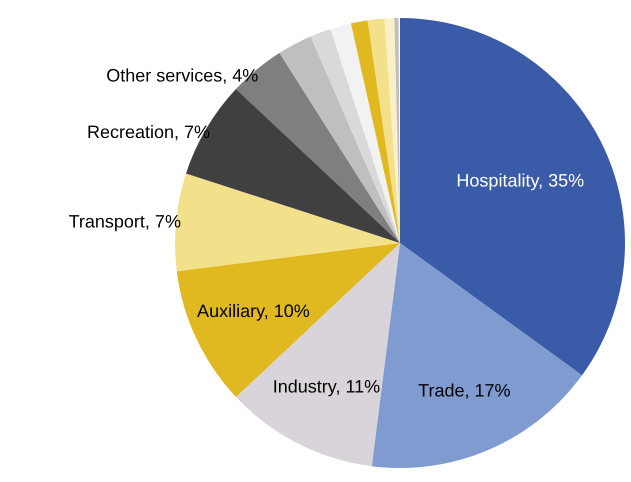  I want to click on slice-label: Other services, 4%, so click(182, 76).